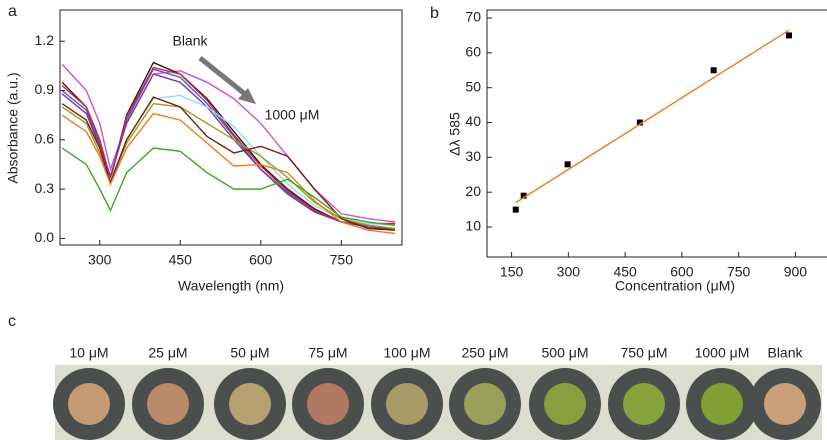  Describe the element at coordinates (88, 353) in the screenshot. I see `sample-label: 10 μM` at that location.